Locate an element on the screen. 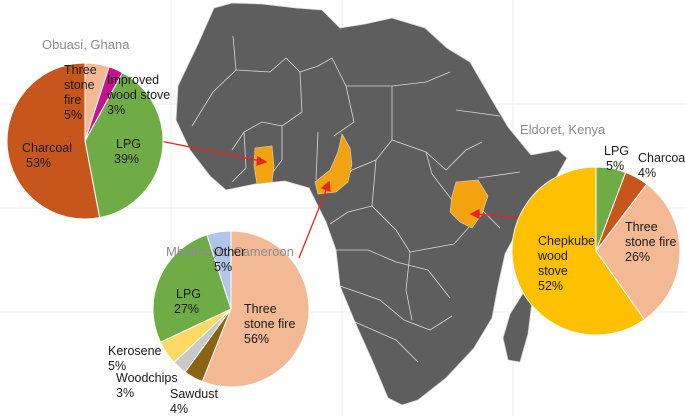 The width and height of the screenshot is (685, 416). kenya-arrow is located at coordinates (499, 216).